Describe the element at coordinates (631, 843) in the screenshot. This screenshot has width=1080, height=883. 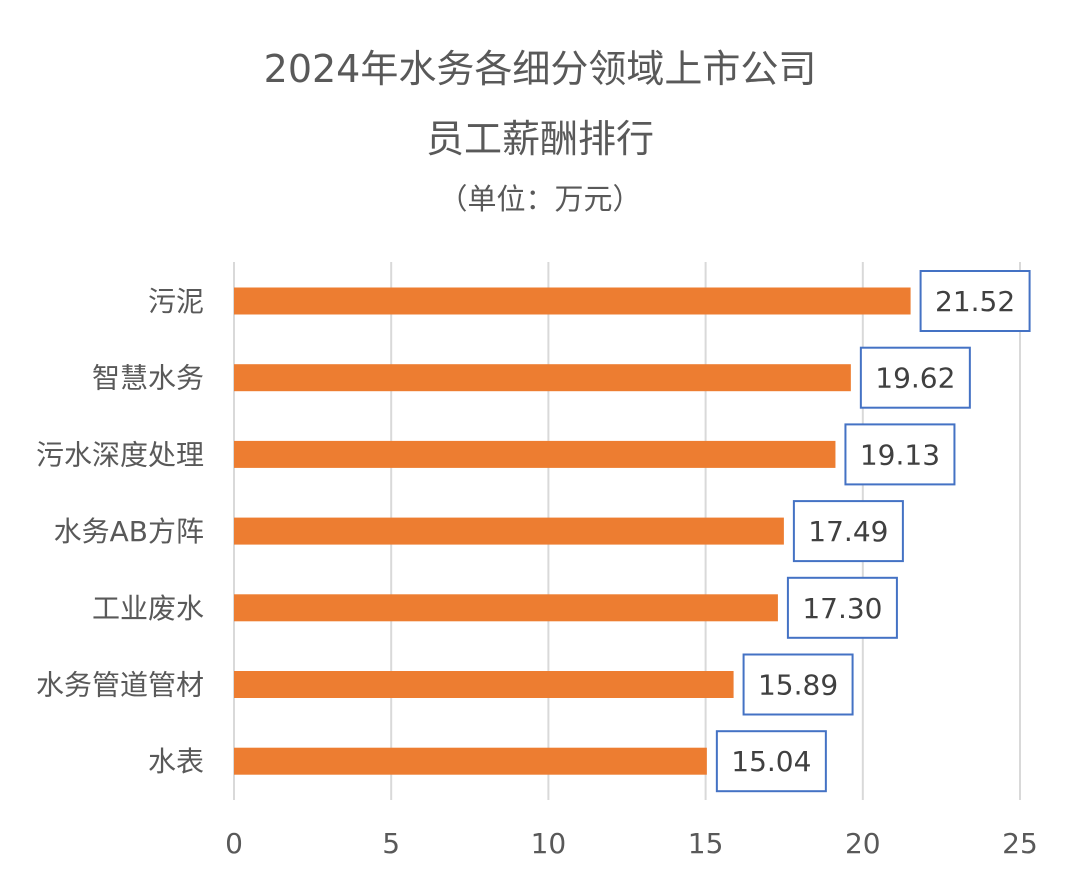
I see `value-axis: 0 5 10 15 20 25` at that location.